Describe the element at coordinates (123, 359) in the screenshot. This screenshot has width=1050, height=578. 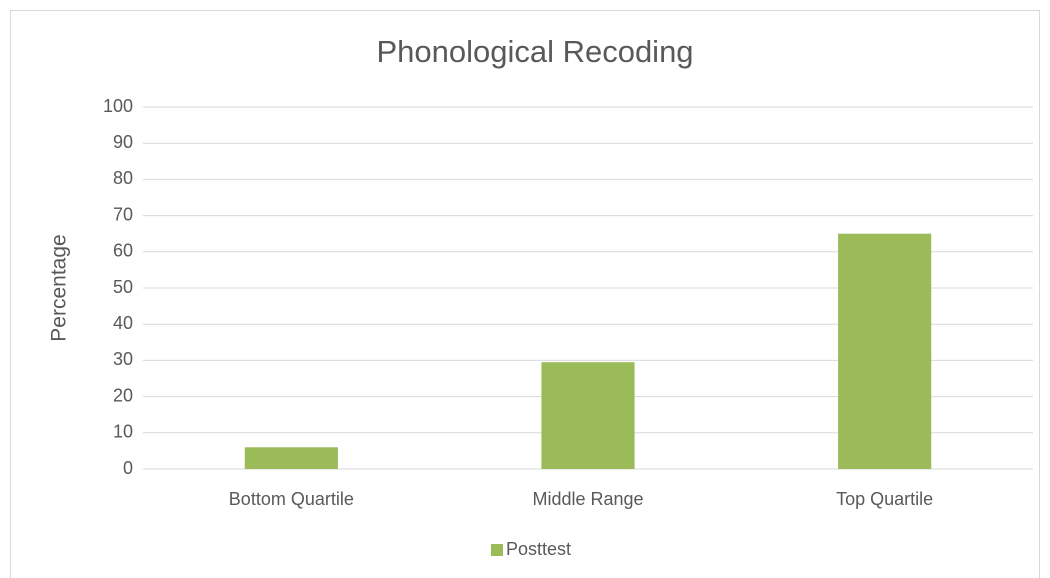
I see `y-tick-label: 30` at that location.